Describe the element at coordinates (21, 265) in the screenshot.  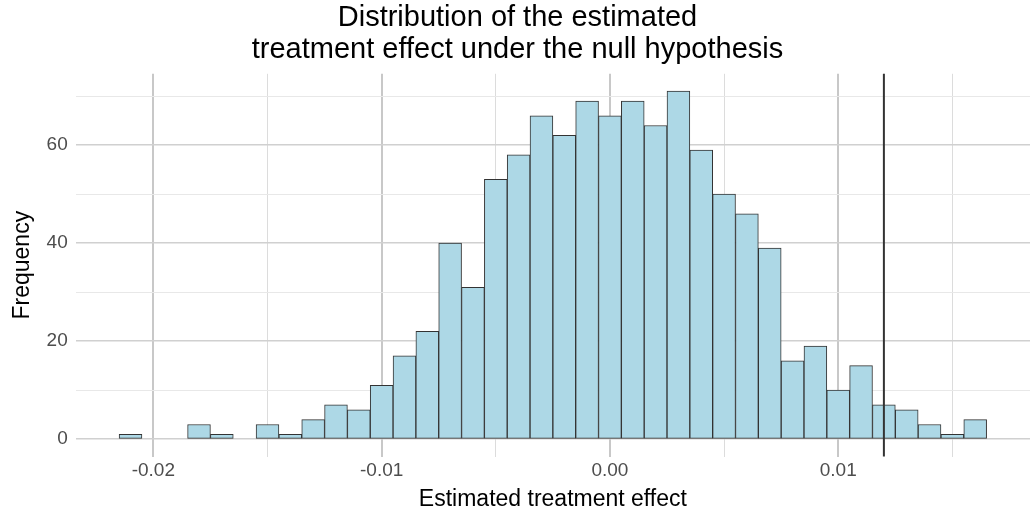
I see `y-axis-title: Frequency` at that location.